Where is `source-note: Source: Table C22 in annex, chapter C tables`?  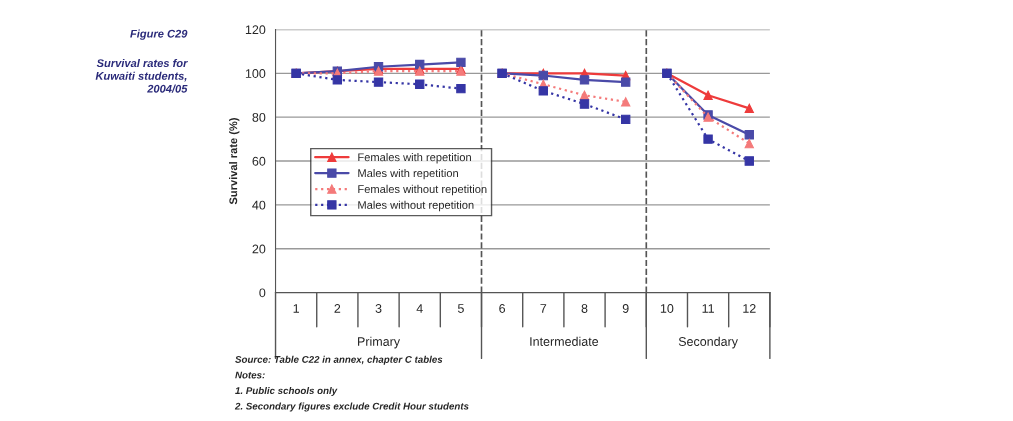 source-note: Source: Table C22 in annex, chapter C tables is located at coordinates (339, 360).